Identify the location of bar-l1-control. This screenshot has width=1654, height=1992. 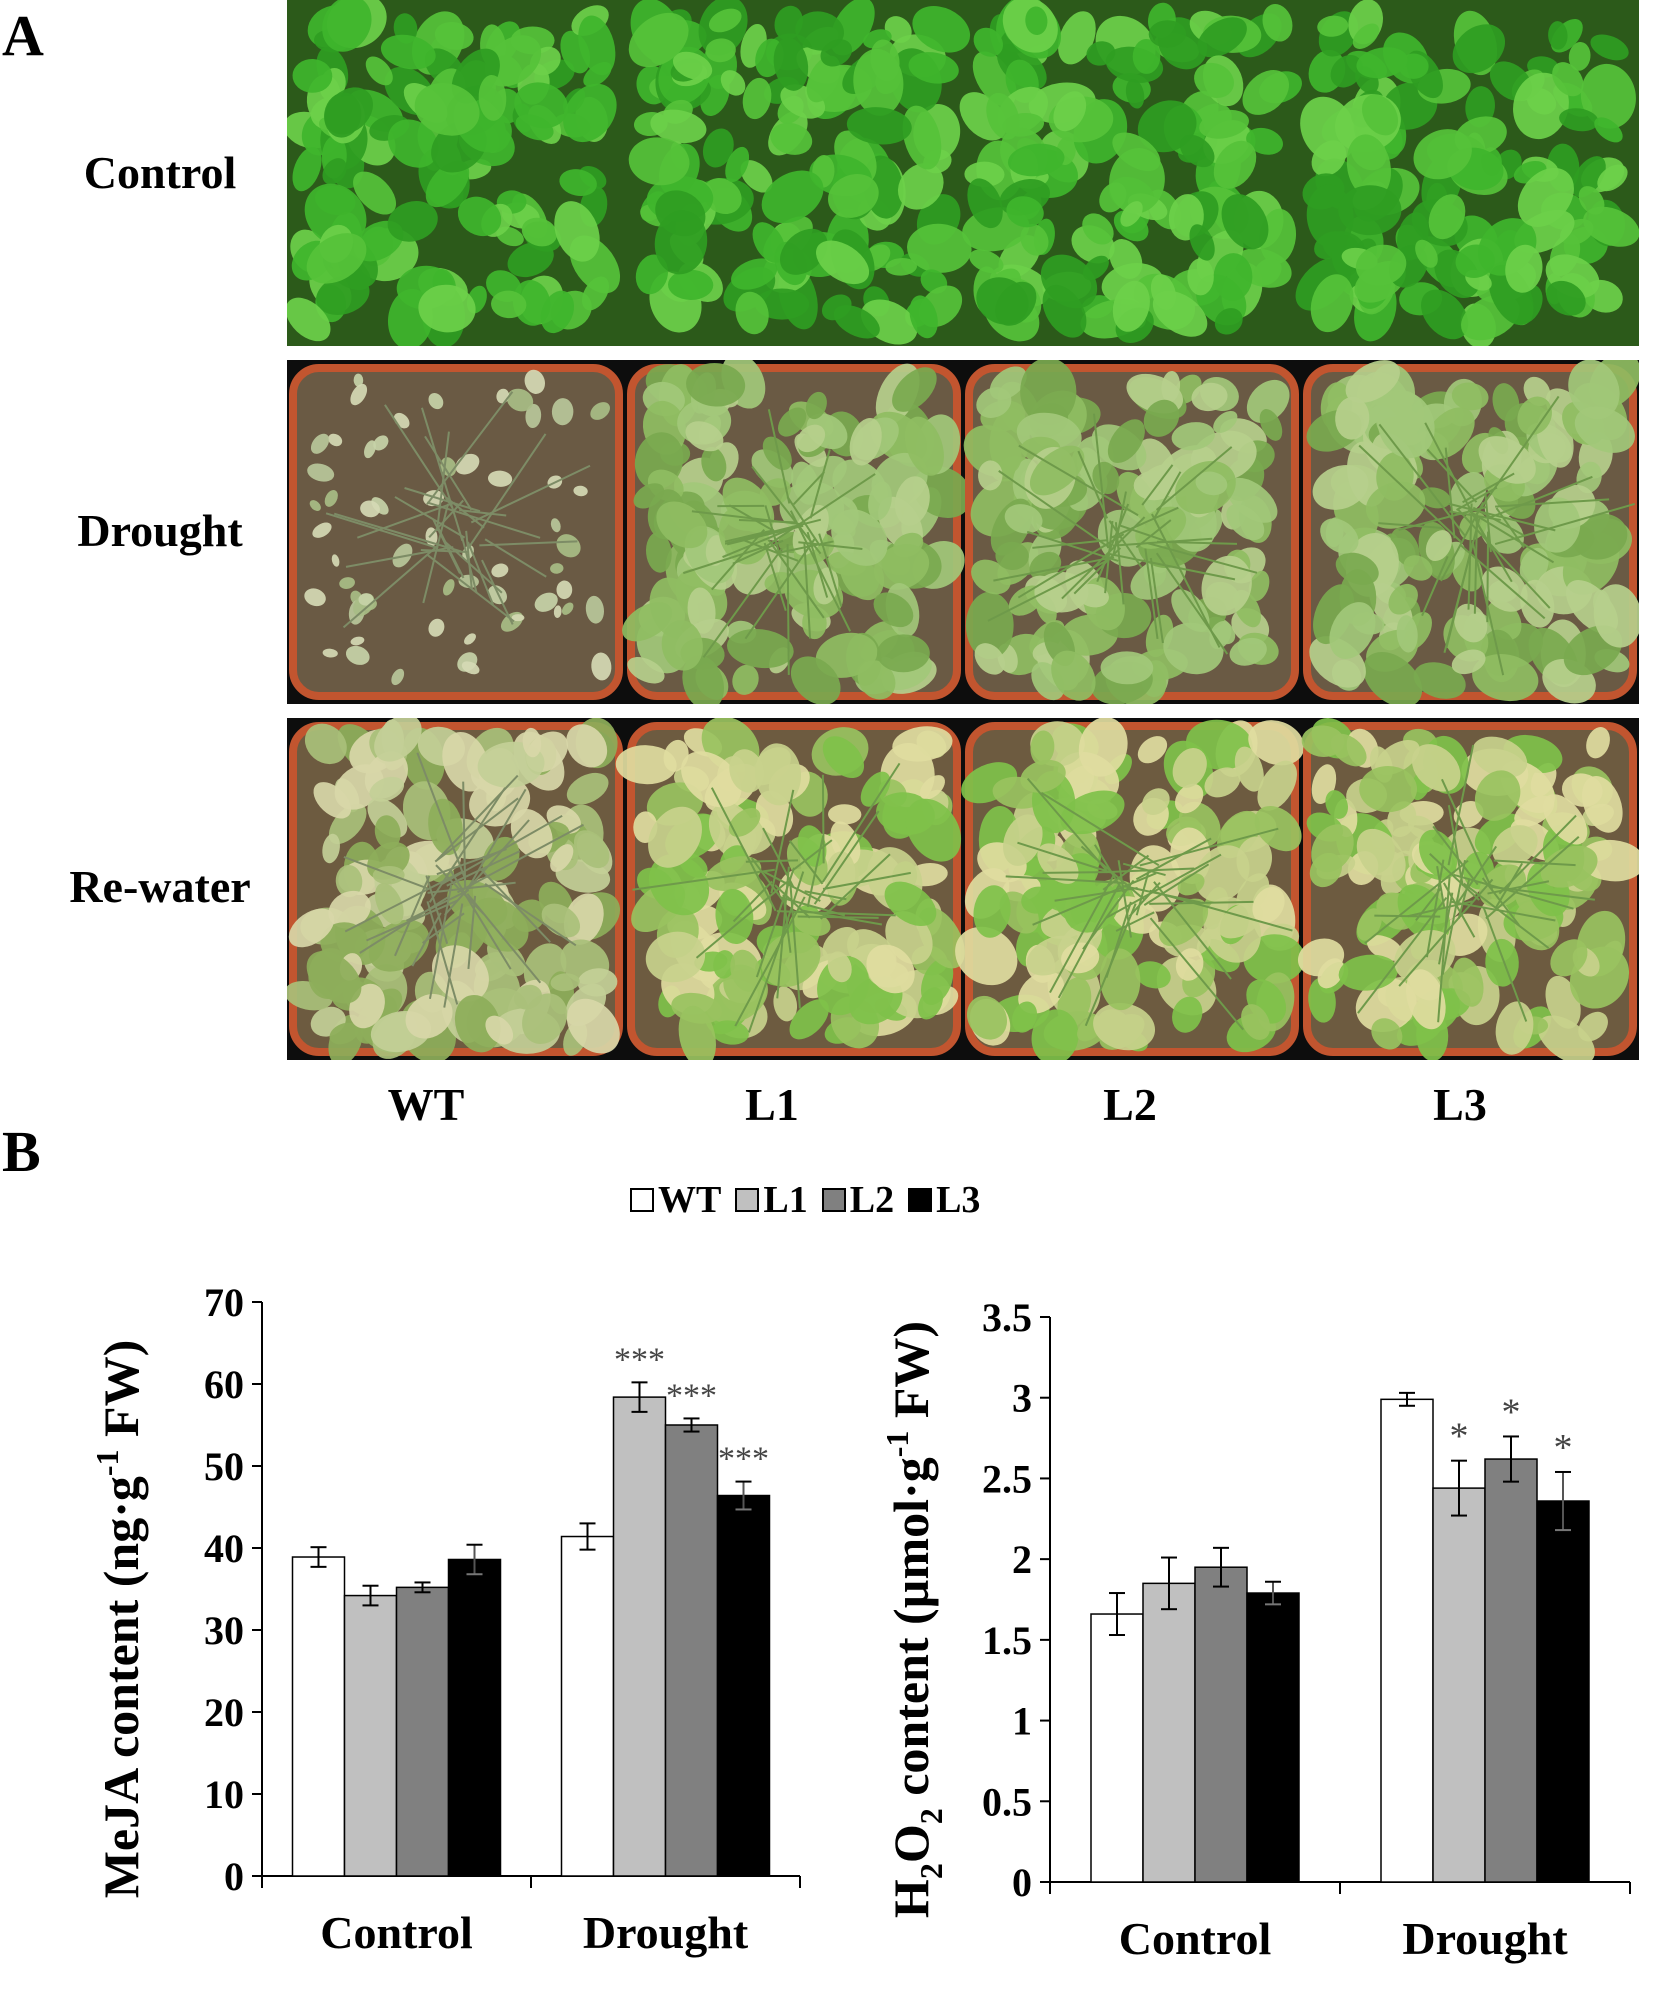
(370, 1735).